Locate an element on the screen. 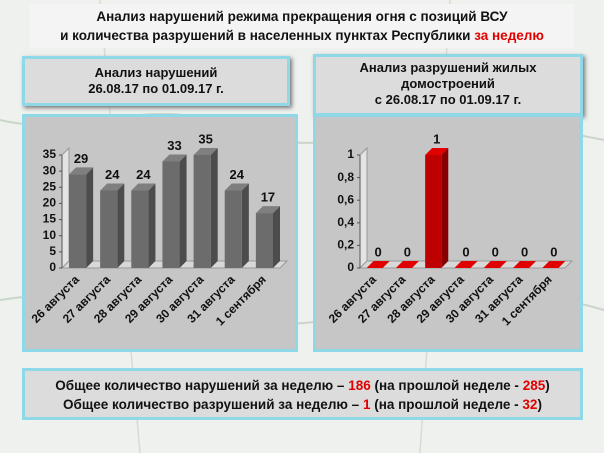  title-highlight: за неделю is located at coordinates (509, 35).